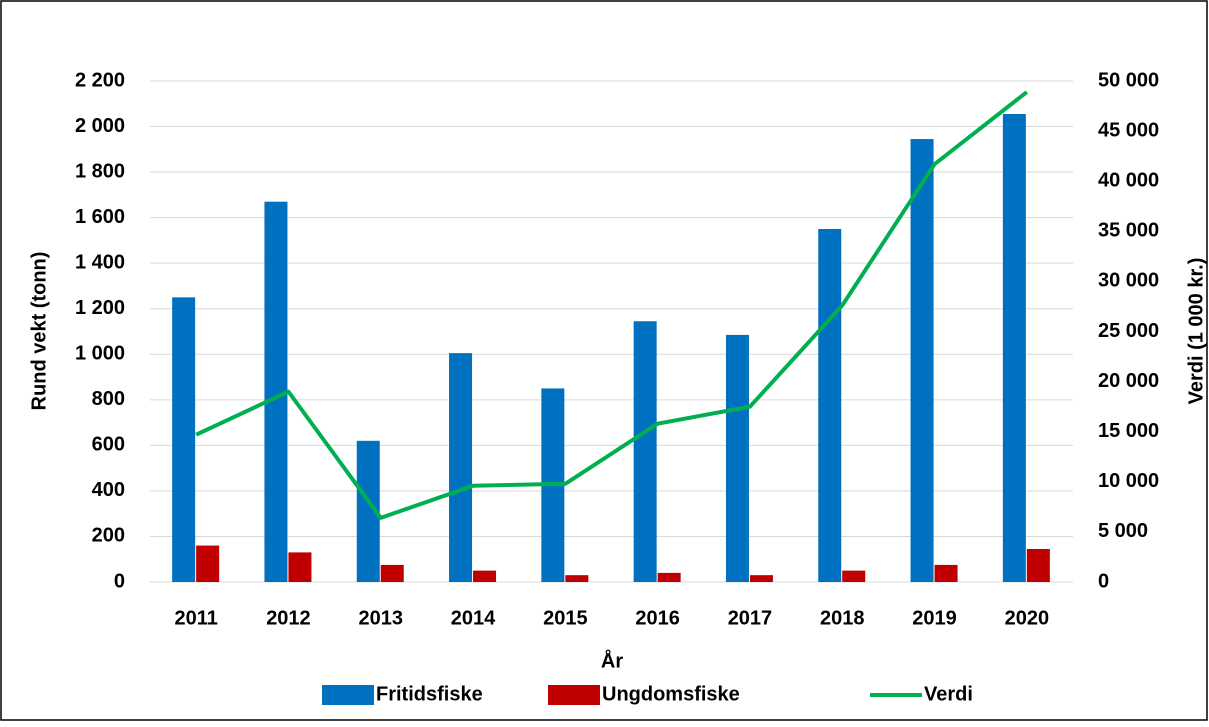  What do you see at coordinates (671, 694) in the screenshot?
I see `legend-label: Ungdomsfiske` at bounding box center [671, 694].